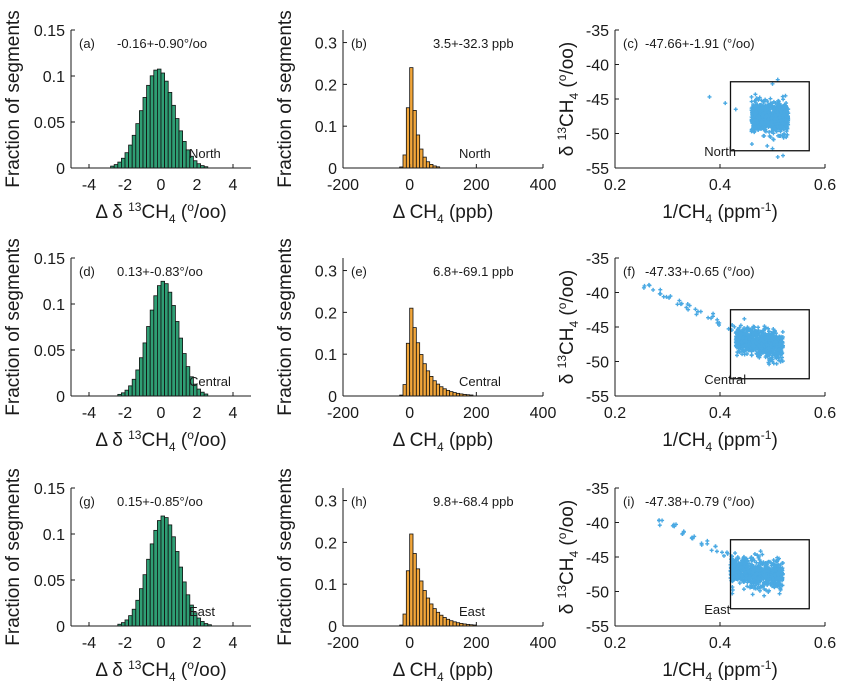 This screenshot has width=850, height=699. What do you see at coordinates (13, 326) in the screenshot?
I see `y-axis-label: Fraction of segments` at bounding box center [13, 326].